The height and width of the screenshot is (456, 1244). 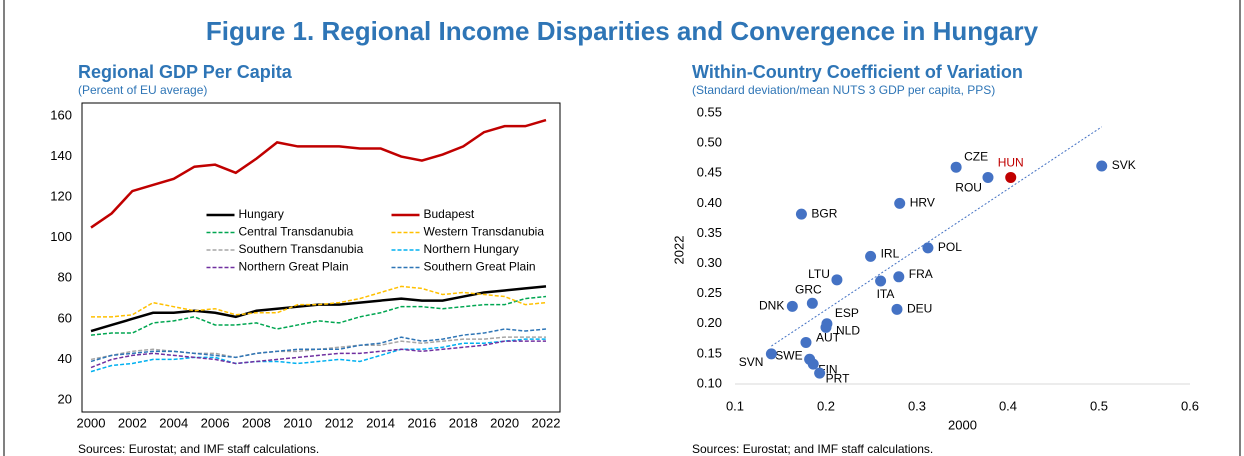 I want to click on x-tick-label: 2020, so click(x=504, y=422).